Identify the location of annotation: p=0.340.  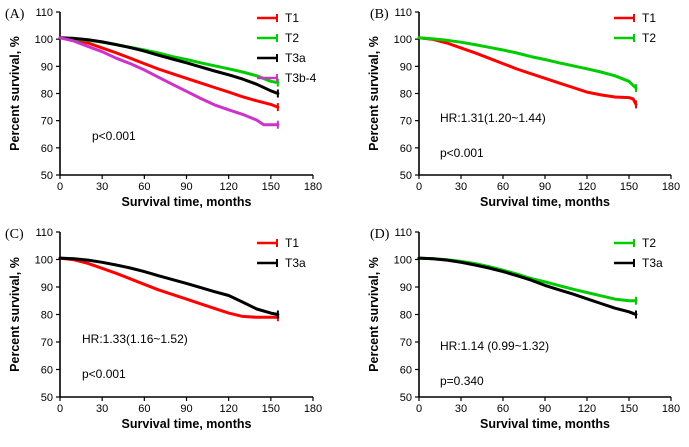
(462, 381).